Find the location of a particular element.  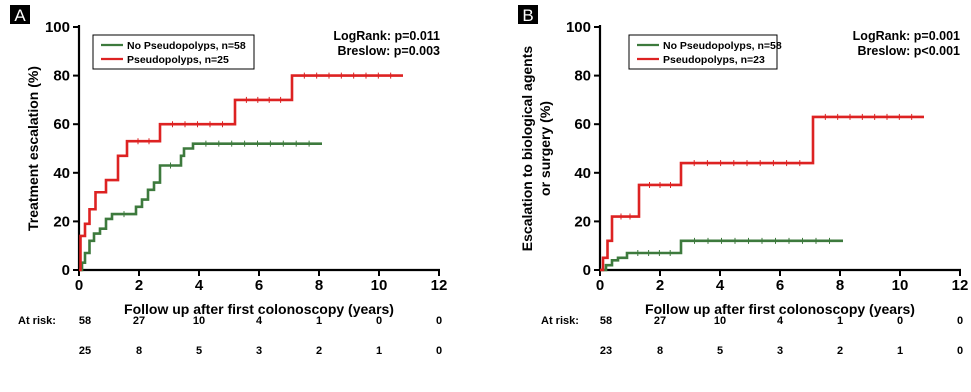

at-risk-value: 25 is located at coordinates (85, 351).